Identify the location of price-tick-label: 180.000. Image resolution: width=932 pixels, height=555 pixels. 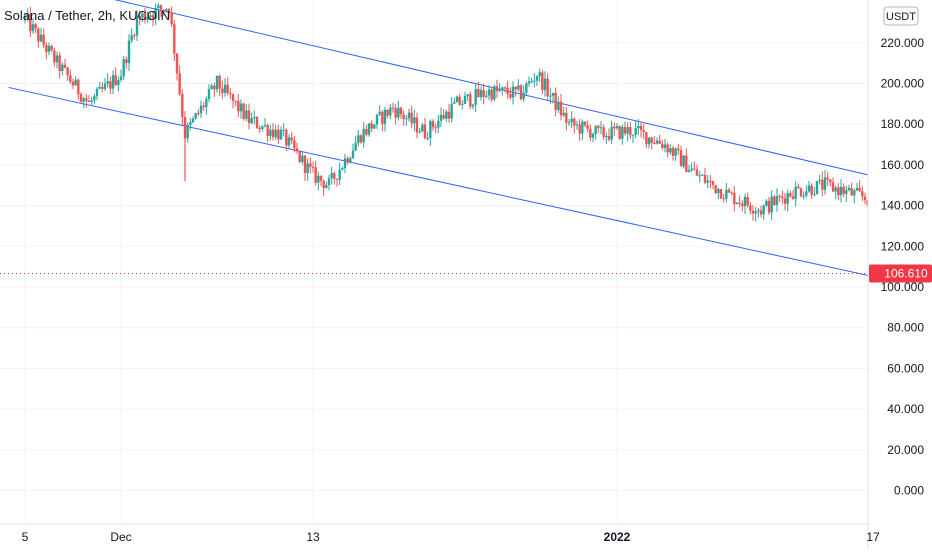
(903, 124).